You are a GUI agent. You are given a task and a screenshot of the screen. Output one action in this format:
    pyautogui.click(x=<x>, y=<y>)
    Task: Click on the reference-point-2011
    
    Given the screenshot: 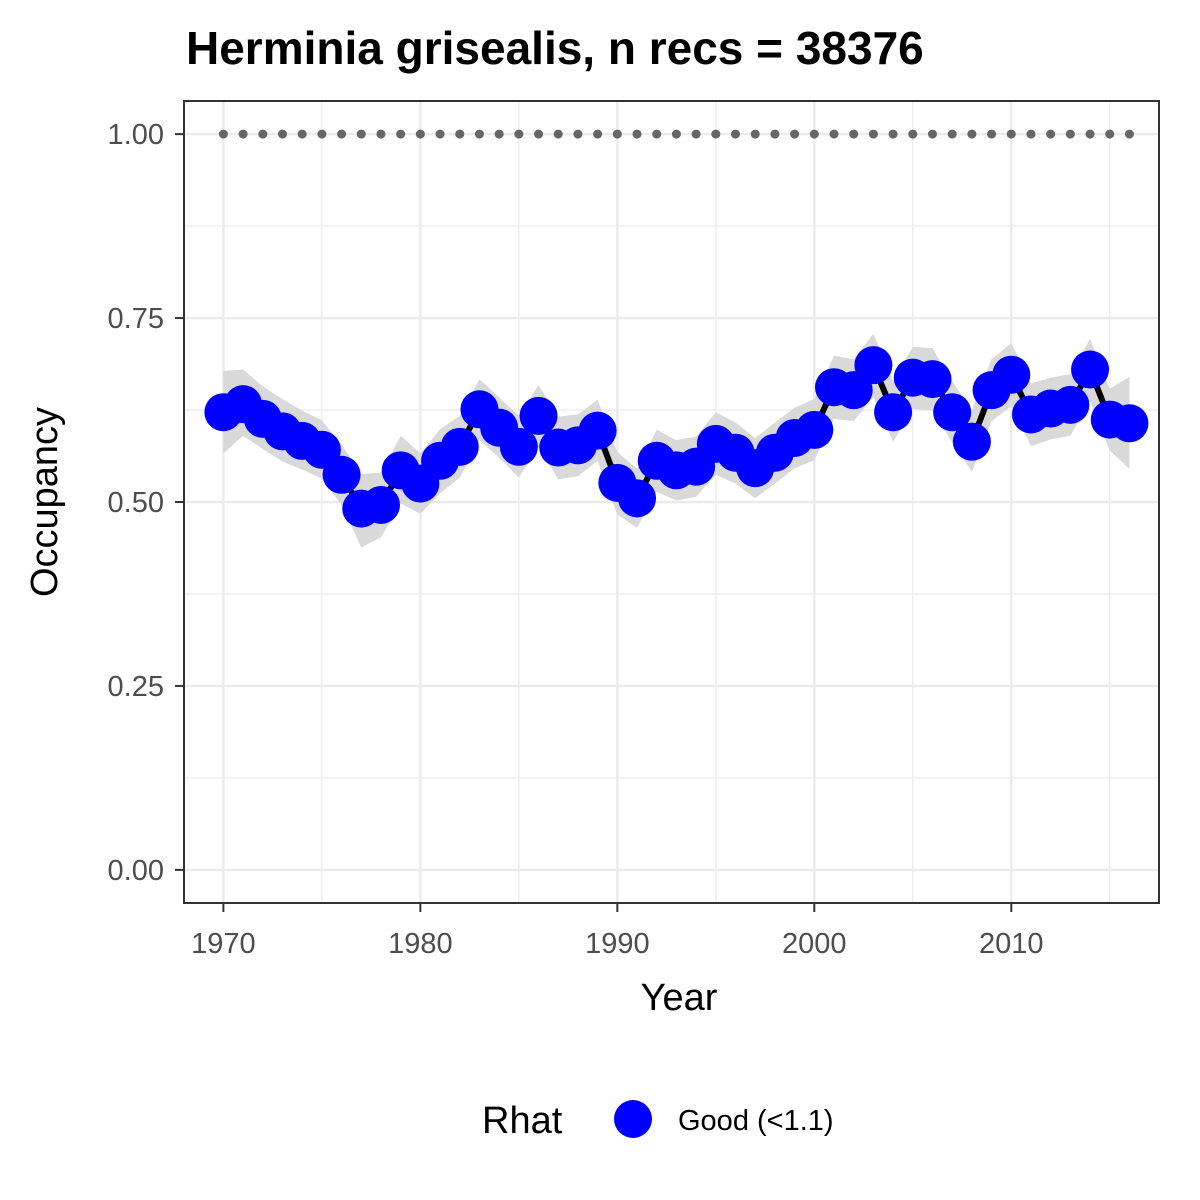 What is the action you would take?
    pyautogui.click(x=1031, y=134)
    